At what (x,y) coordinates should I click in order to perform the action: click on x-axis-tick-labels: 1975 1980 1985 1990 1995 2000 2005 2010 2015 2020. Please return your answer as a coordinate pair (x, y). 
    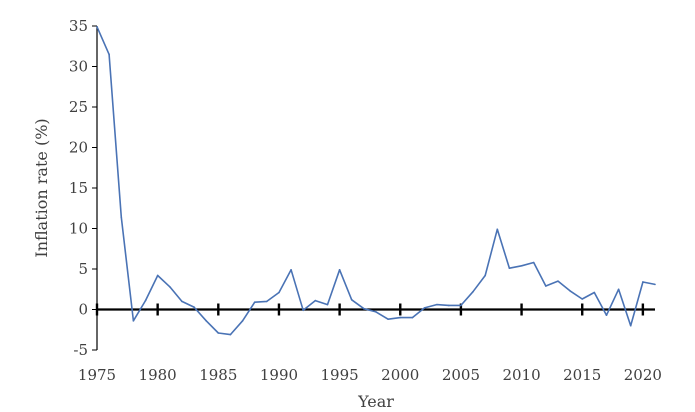
    Looking at the image, I should click on (370, 375).